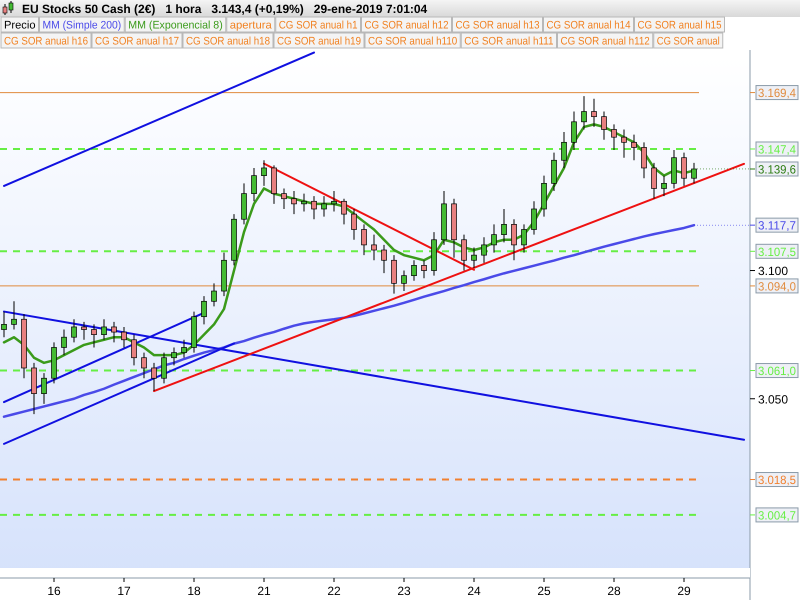 The height and width of the screenshot is (600, 800). What do you see at coordinates (773, 399) in the screenshot?
I see `y-tick-label: 3.050` at bounding box center [773, 399].